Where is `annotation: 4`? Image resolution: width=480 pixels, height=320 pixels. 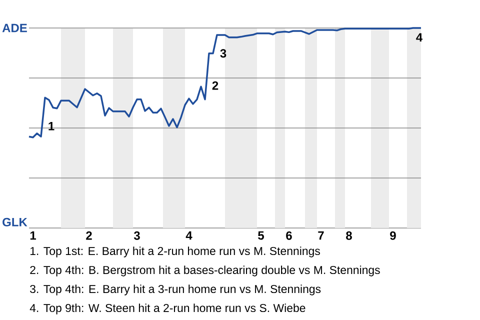 annotation: 4 is located at coordinates (419, 37).